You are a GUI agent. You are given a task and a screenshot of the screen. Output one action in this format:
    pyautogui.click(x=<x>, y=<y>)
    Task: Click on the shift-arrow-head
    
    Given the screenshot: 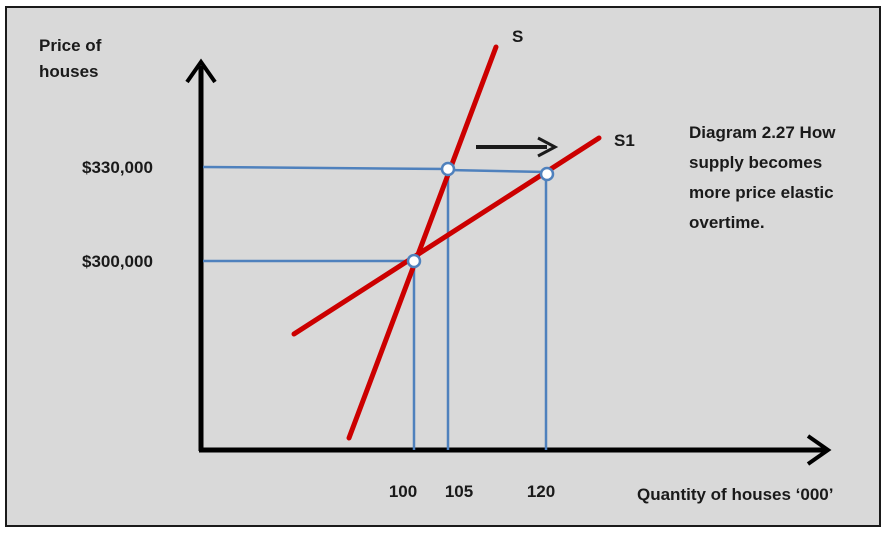 What is the action you would take?
    pyautogui.click(x=548, y=147)
    